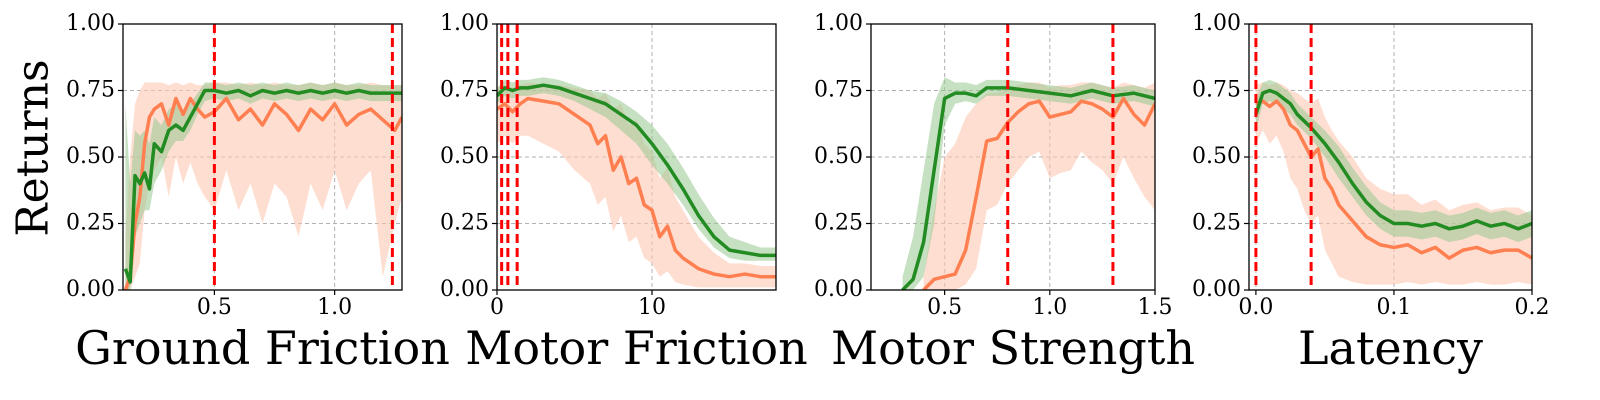 The image size is (1600, 400). Describe the element at coordinates (1155, 307) in the screenshot. I see `x-tick-label: 1.5` at that location.